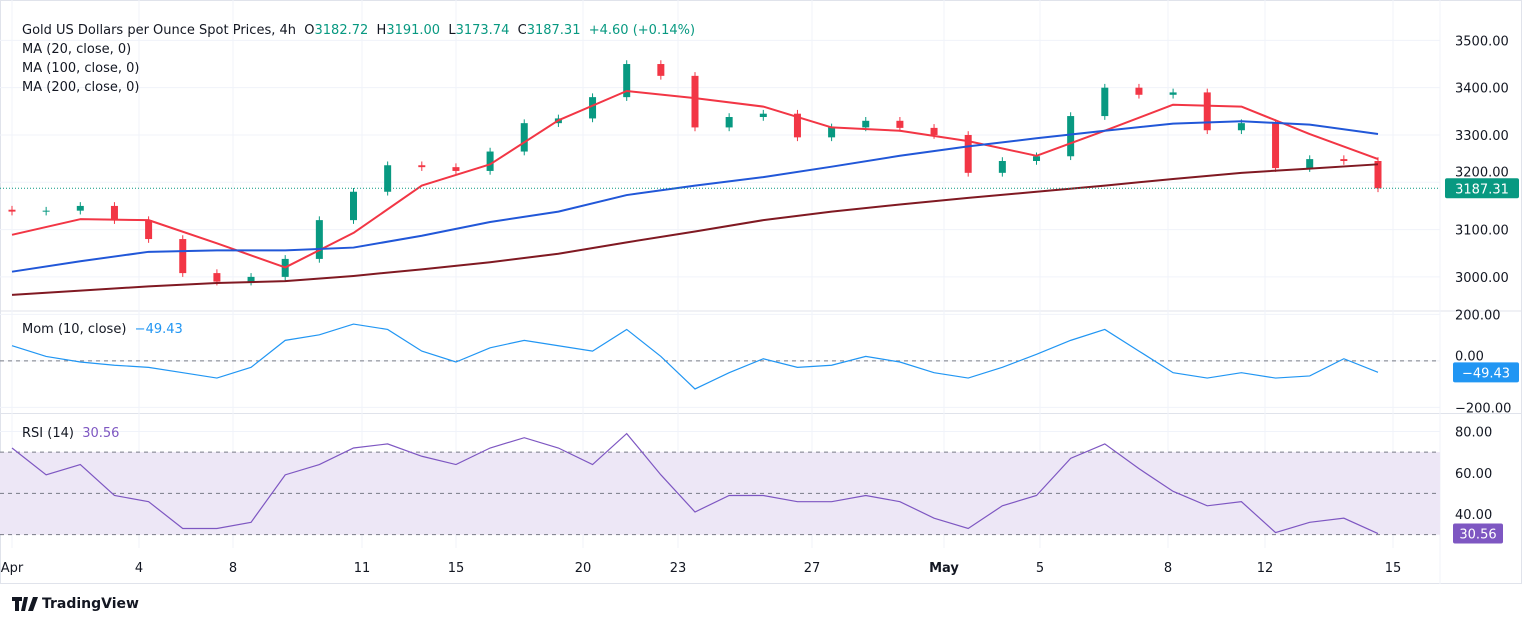 Image resolution: width=1536 pixels, height=625 pixels. Describe the element at coordinates (553, 30) in the screenshot. I see `close-value: 3187.31` at that location.